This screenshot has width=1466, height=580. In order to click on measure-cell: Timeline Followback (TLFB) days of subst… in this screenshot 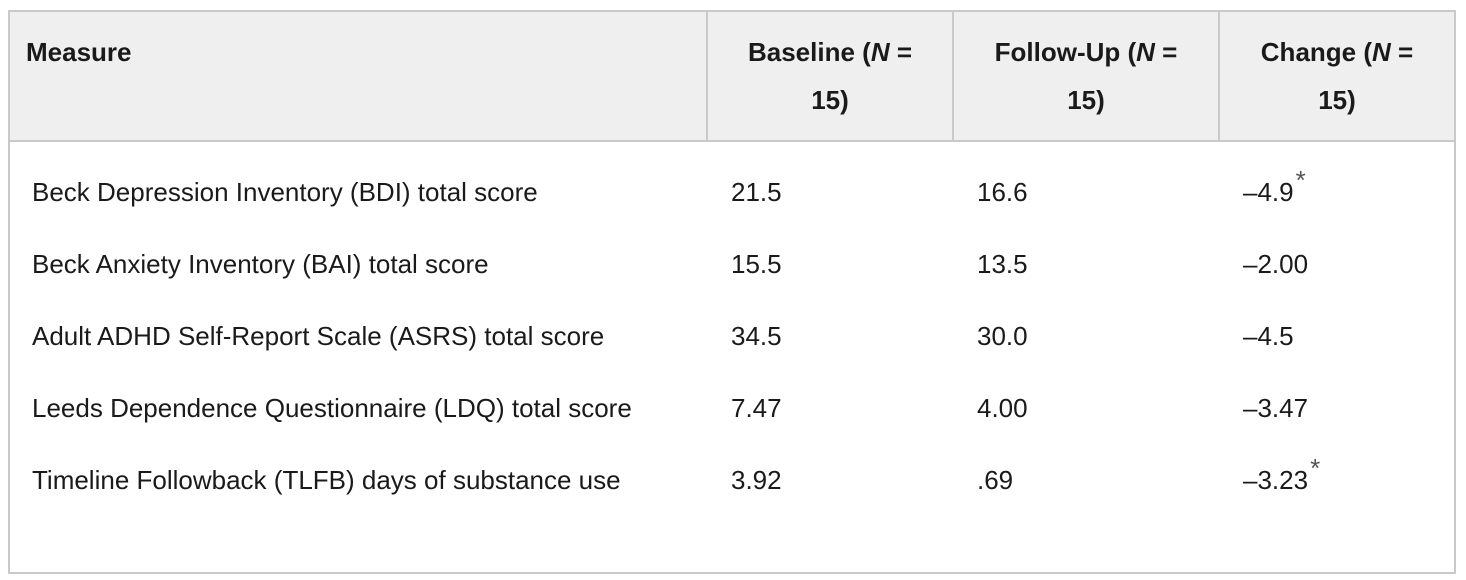, I will do `click(358, 480)`.